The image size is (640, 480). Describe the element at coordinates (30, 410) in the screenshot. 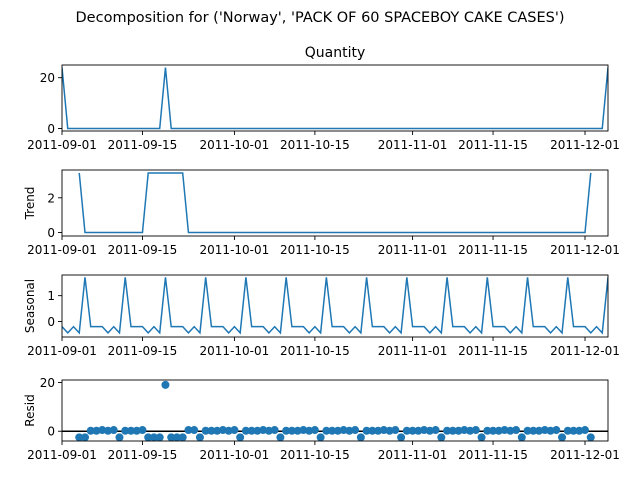

I see `y-axis-label: Resid` at that location.